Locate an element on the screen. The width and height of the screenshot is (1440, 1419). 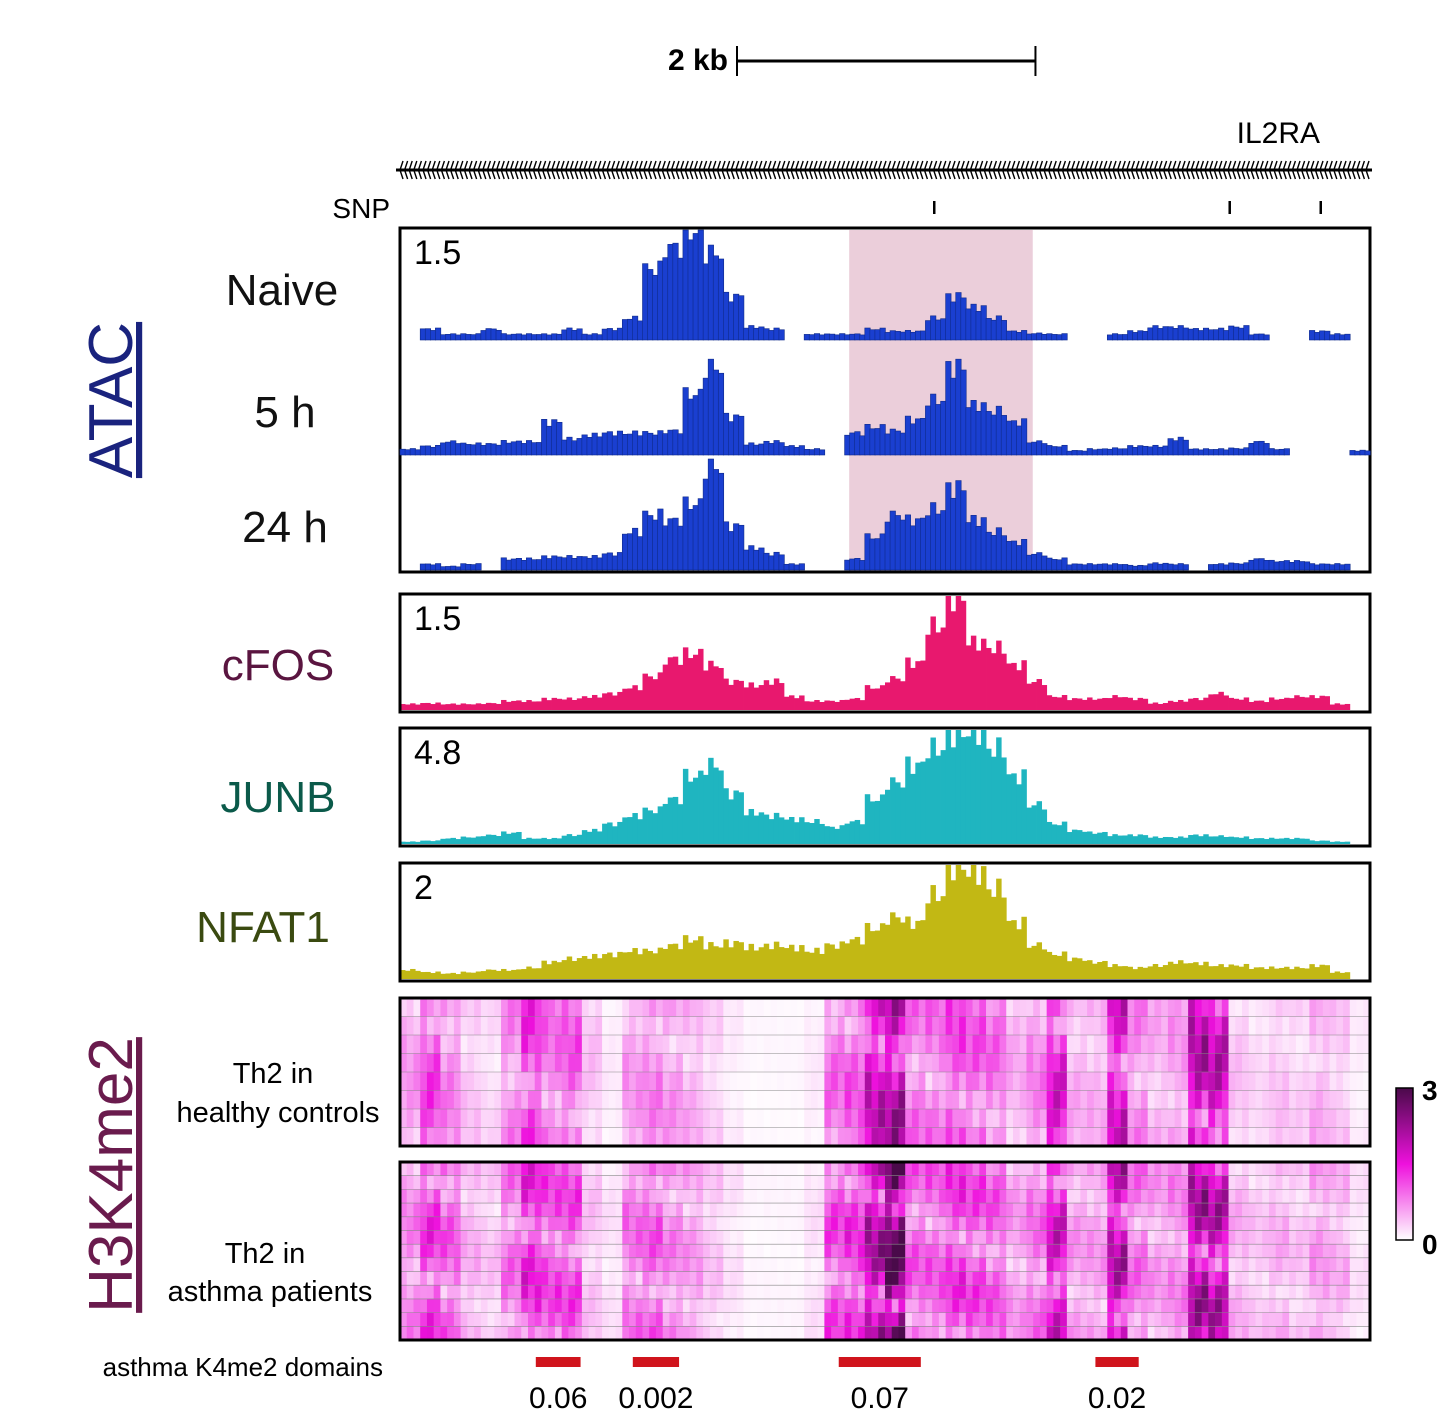
track-5h is located at coordinates (885, 407).